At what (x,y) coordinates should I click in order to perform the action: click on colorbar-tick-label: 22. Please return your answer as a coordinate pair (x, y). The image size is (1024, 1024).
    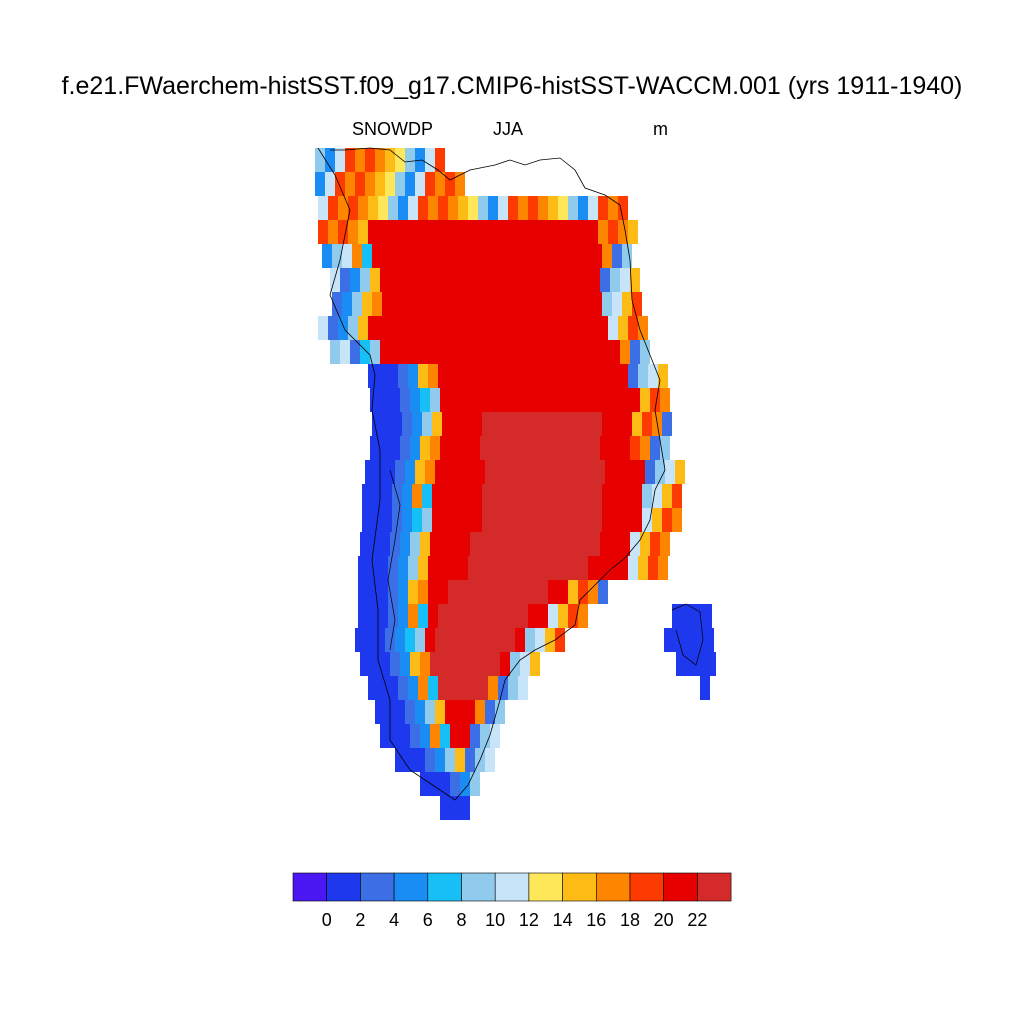
    Looking at the image, I should click on (697, 920).